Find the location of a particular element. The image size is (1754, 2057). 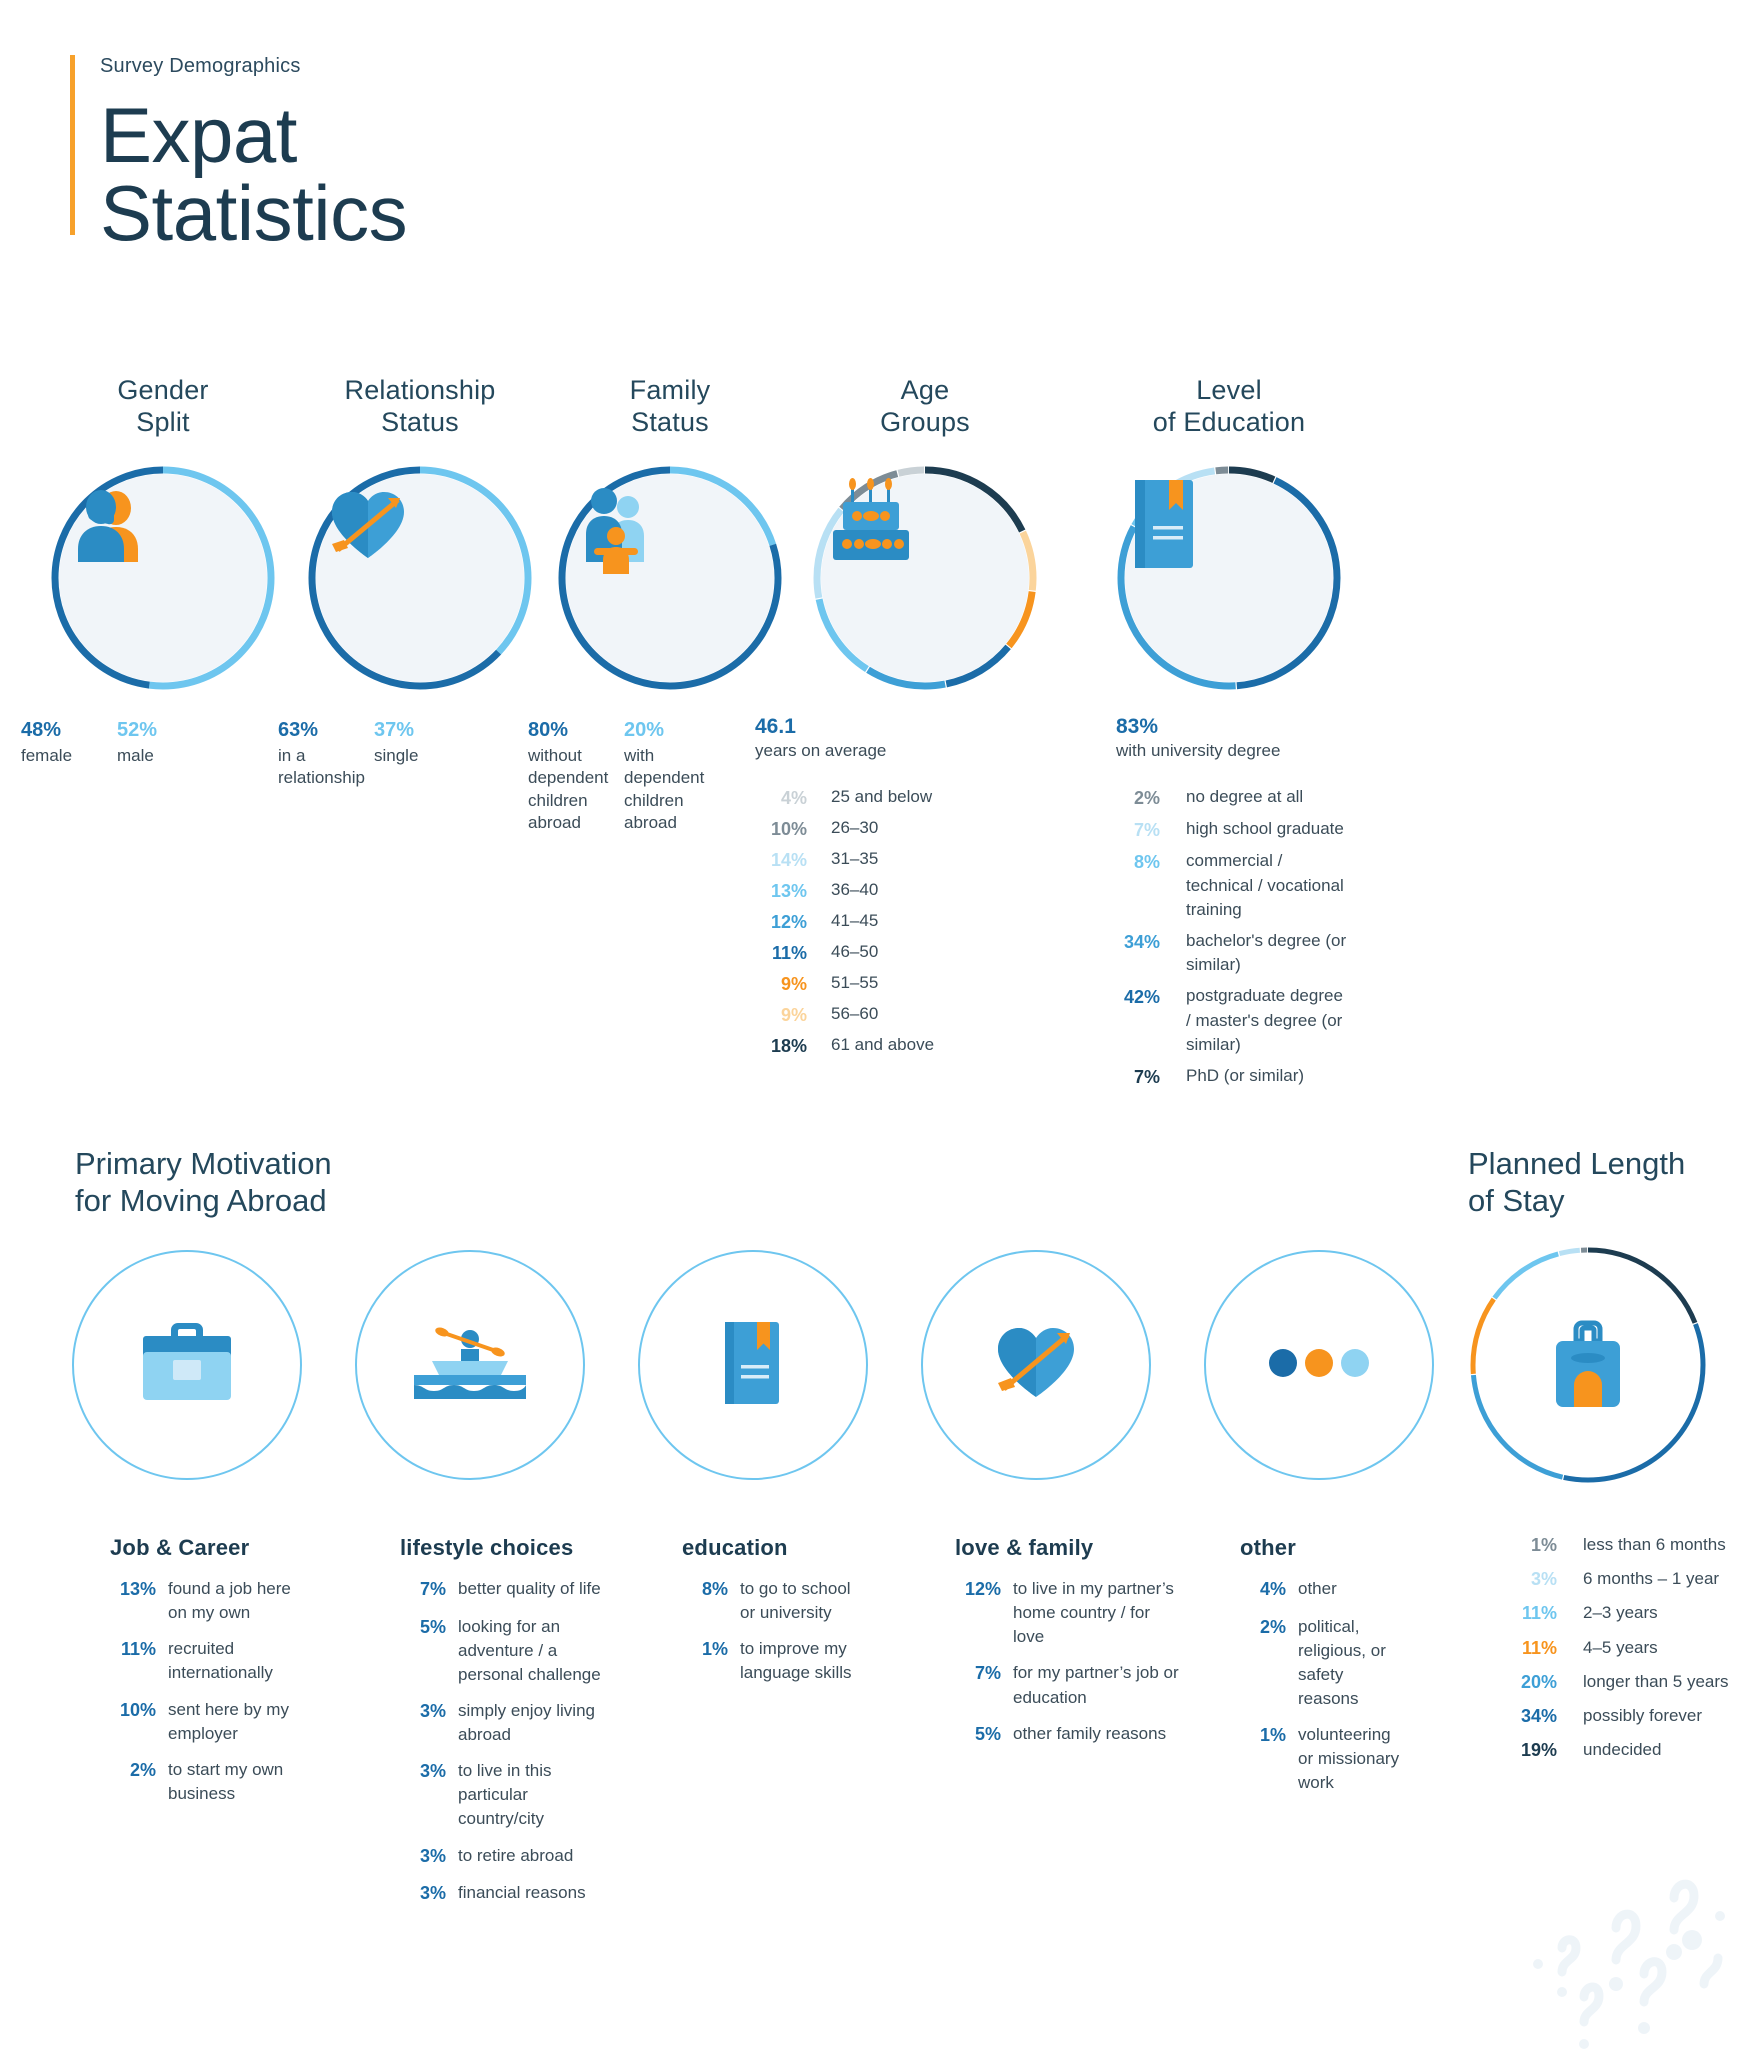

legend-item: 20% with dependent children abroad is located at coordinates (672, 775).